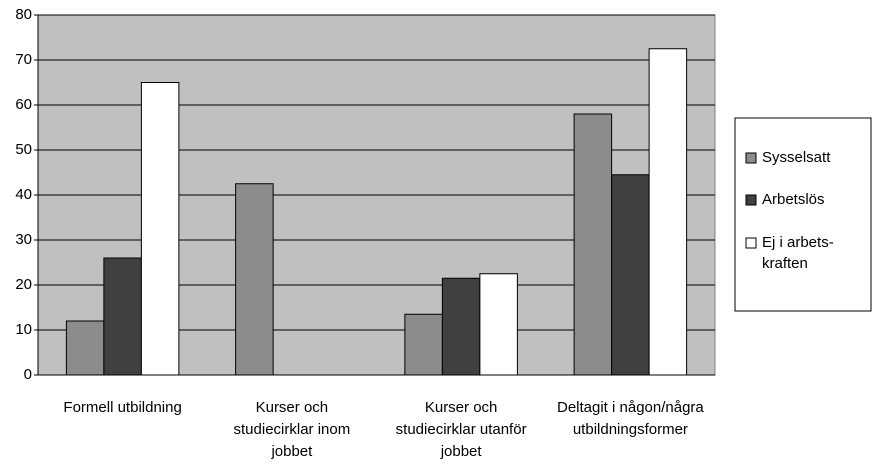  I want to click on y-tick-label: 0, so click(28, 374).